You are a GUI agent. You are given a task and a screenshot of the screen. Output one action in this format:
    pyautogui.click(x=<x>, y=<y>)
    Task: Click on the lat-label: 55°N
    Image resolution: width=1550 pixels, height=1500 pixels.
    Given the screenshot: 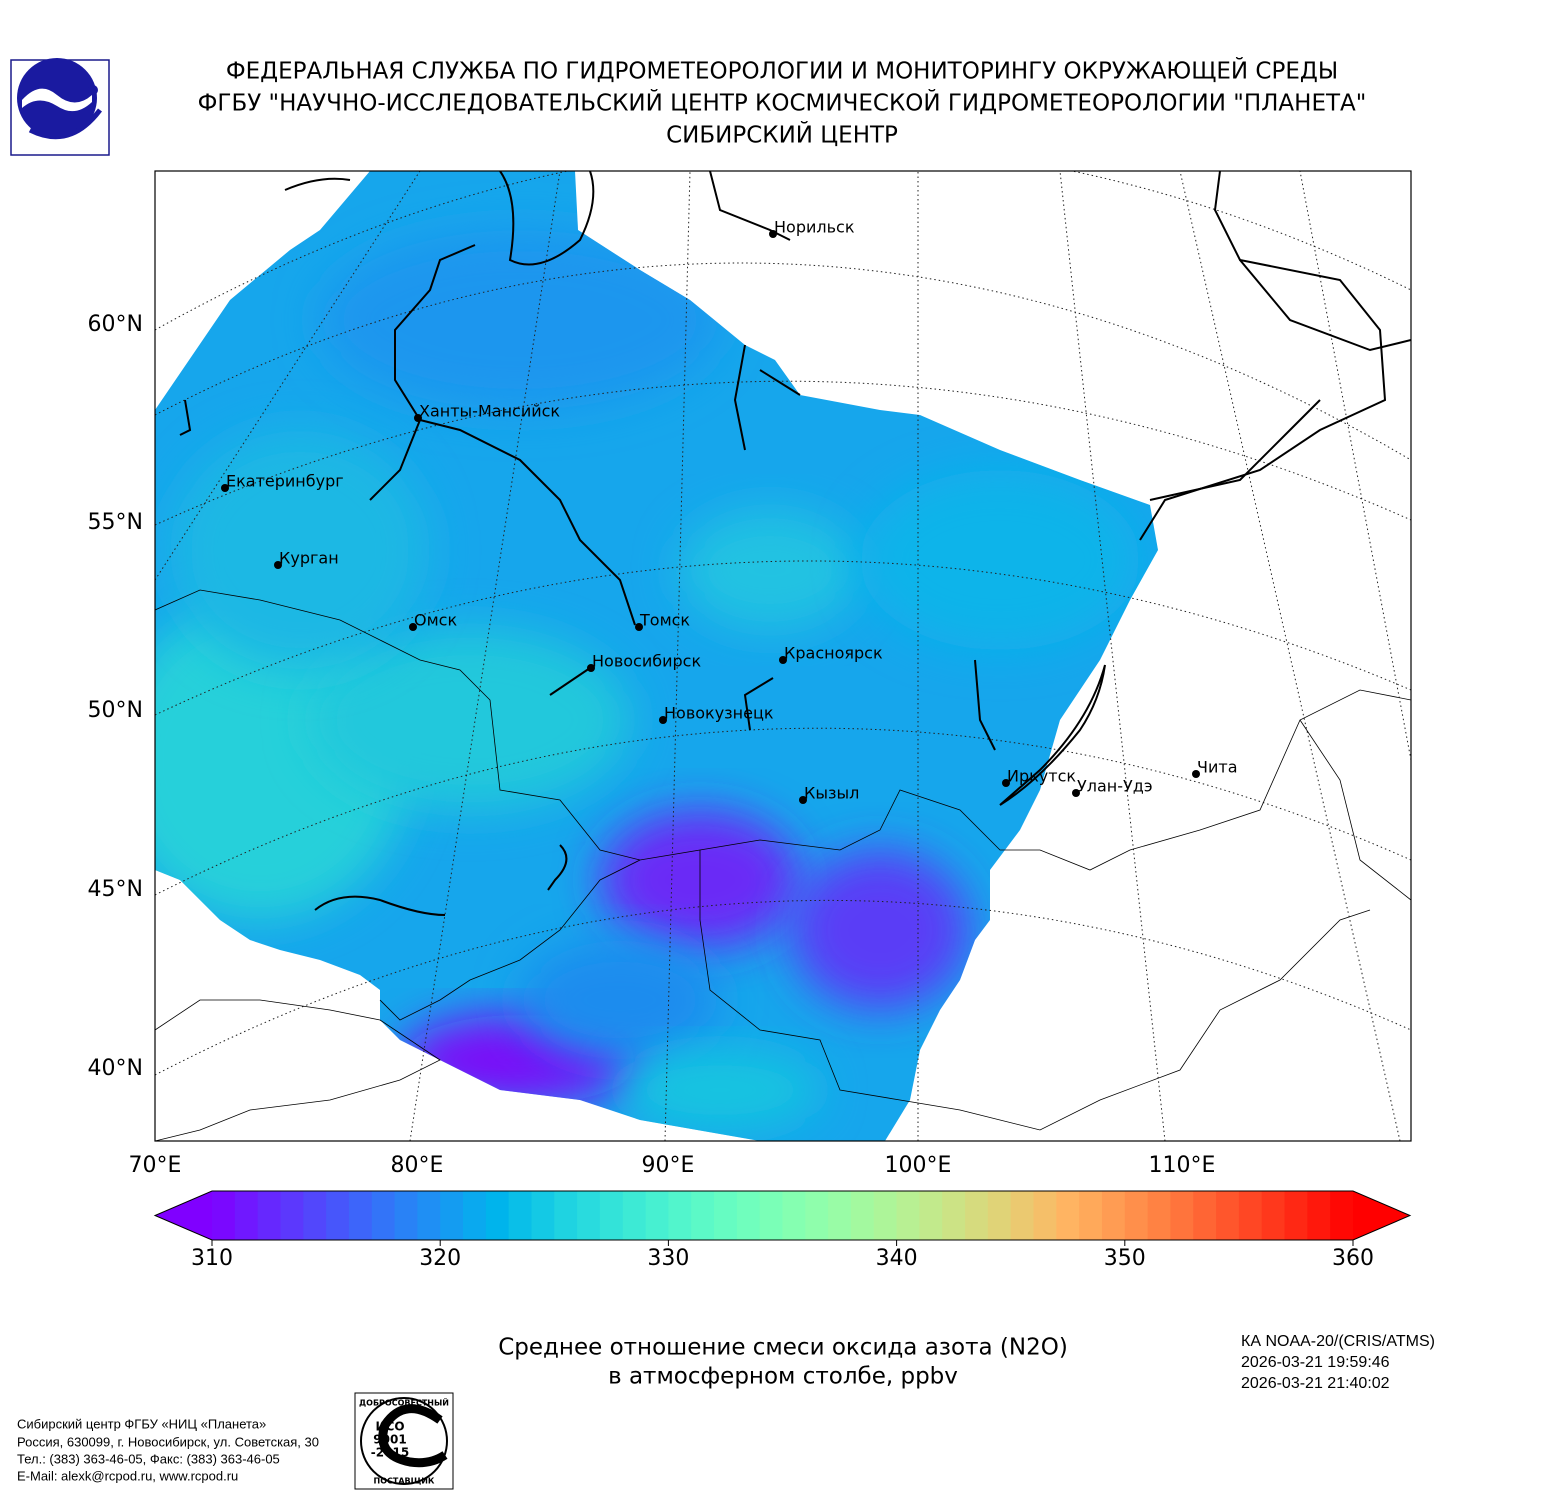 What is the action you would take?
    pyautogui.click(x=115, y=522)
    